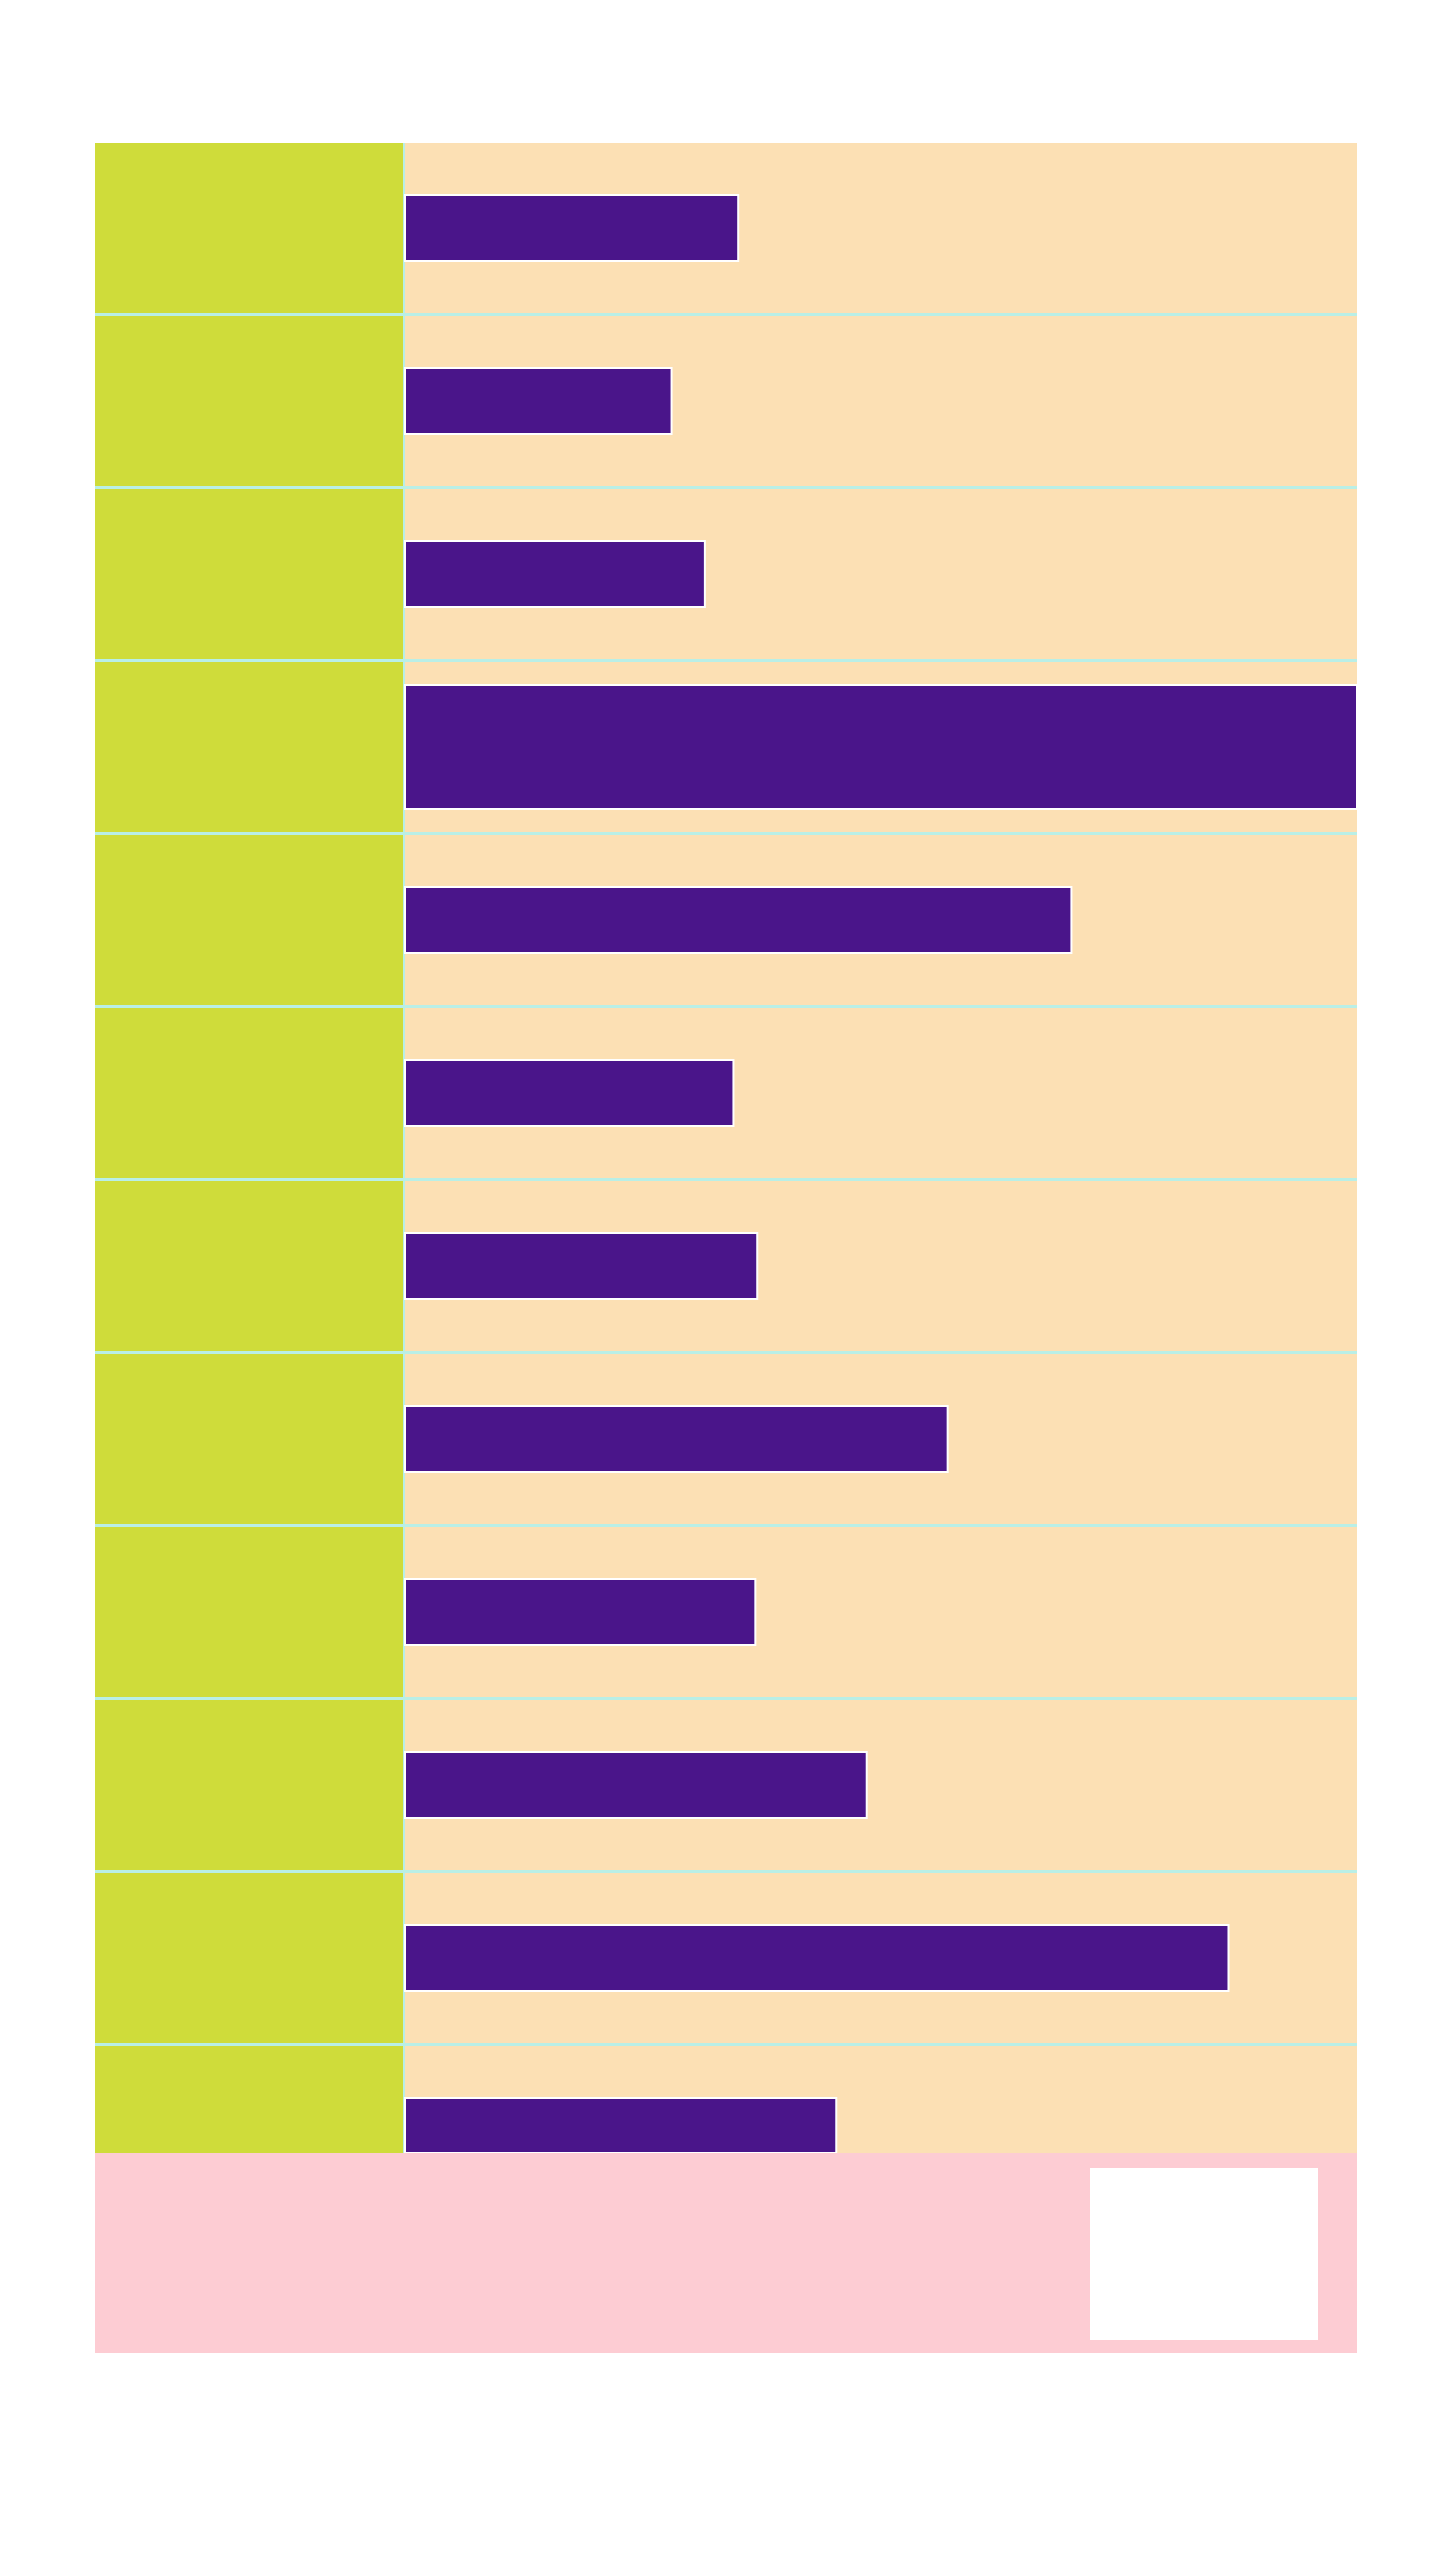 Image resolution: width=1440 pixels, height=2560 pixels. What do you see at coordinates (1204, 2254) in the screenshot?
I see `legend-box` at bounding box center [1204, 2254].